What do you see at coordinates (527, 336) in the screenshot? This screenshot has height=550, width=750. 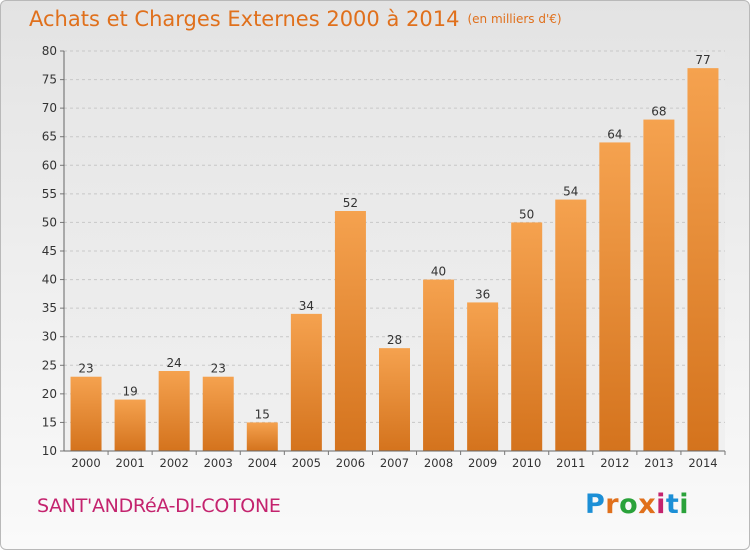 I see `bar-2010` at bounding box center [527, 336].